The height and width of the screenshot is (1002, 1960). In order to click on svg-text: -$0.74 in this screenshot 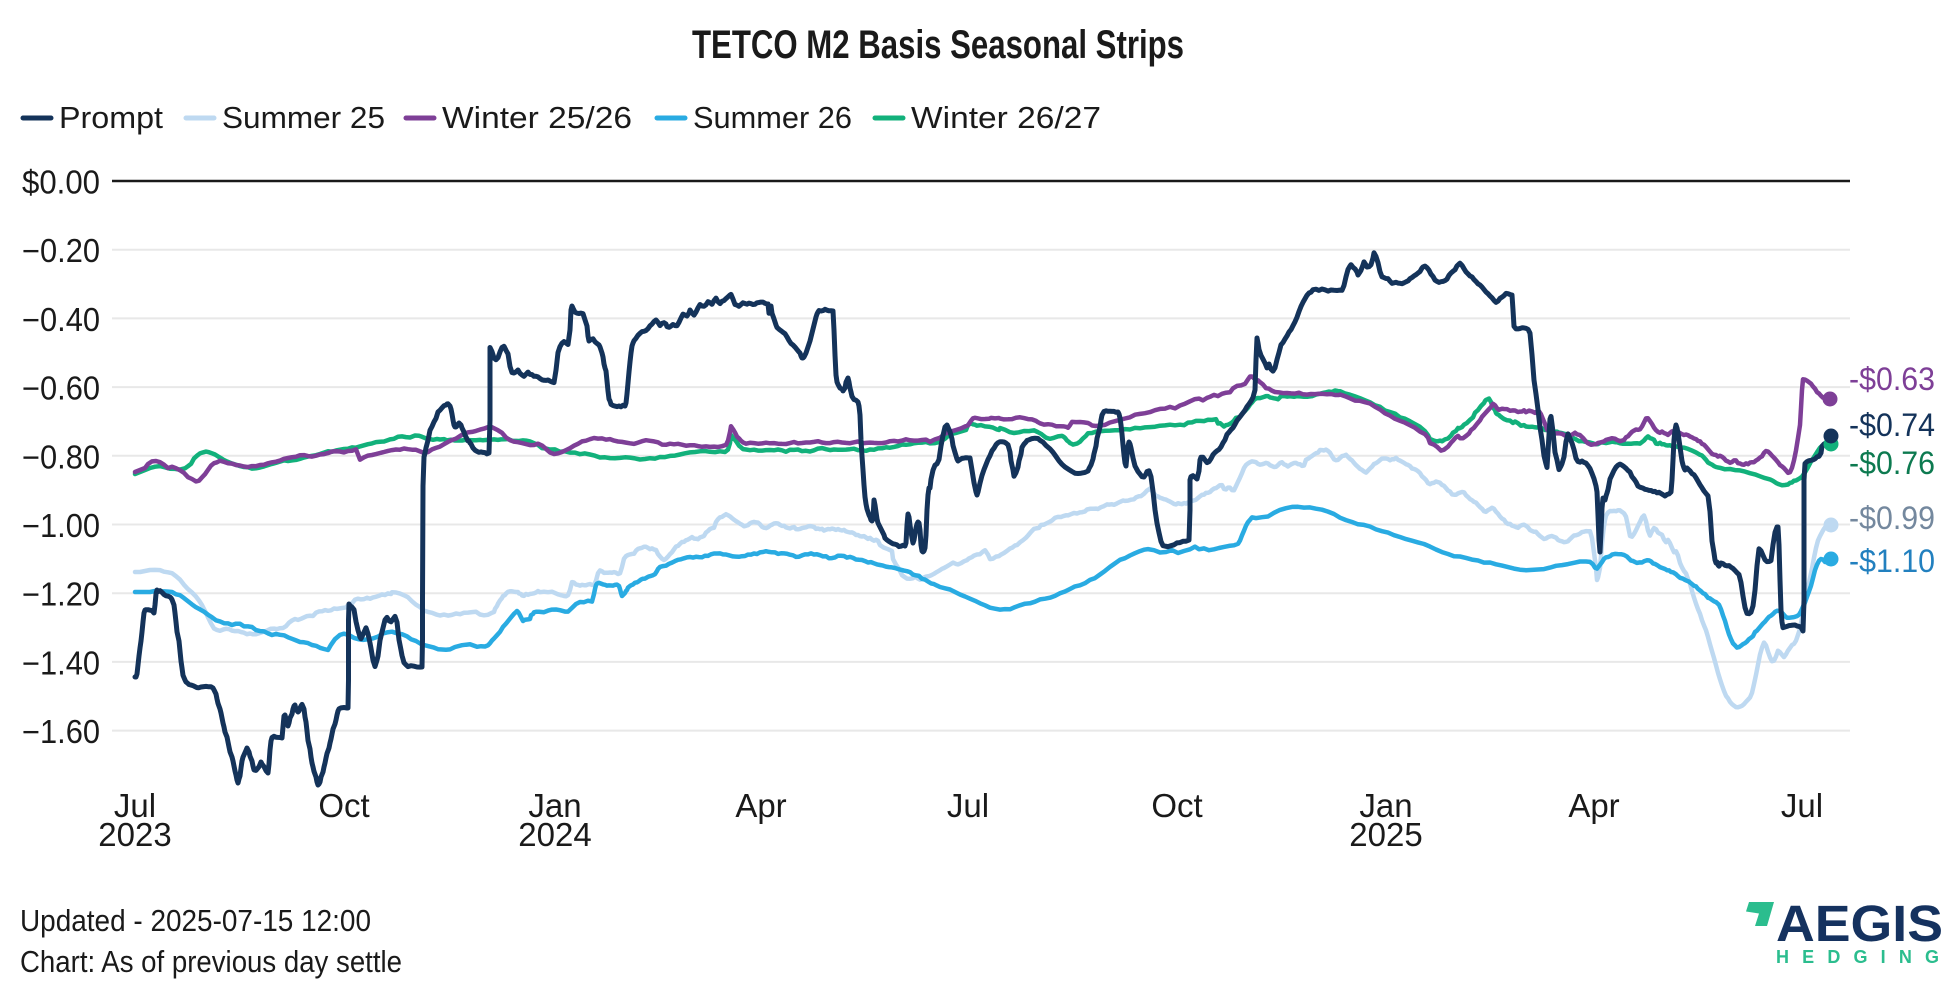, I will do `click(1892, 425)`.